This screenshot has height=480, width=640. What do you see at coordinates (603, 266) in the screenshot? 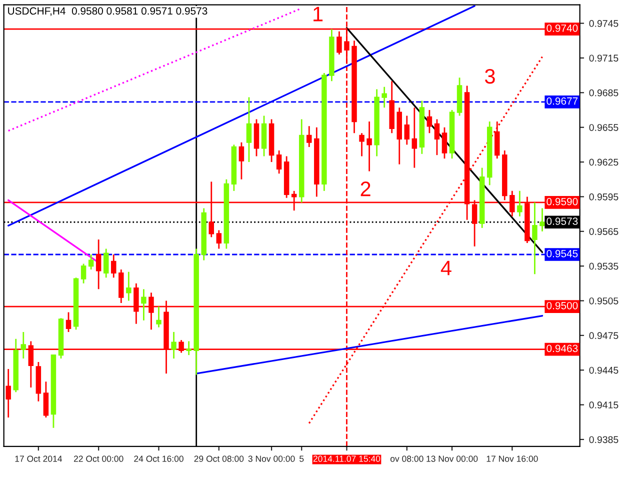
I see `y-tick-label: 0.9535` at bounding box center [603, 266].